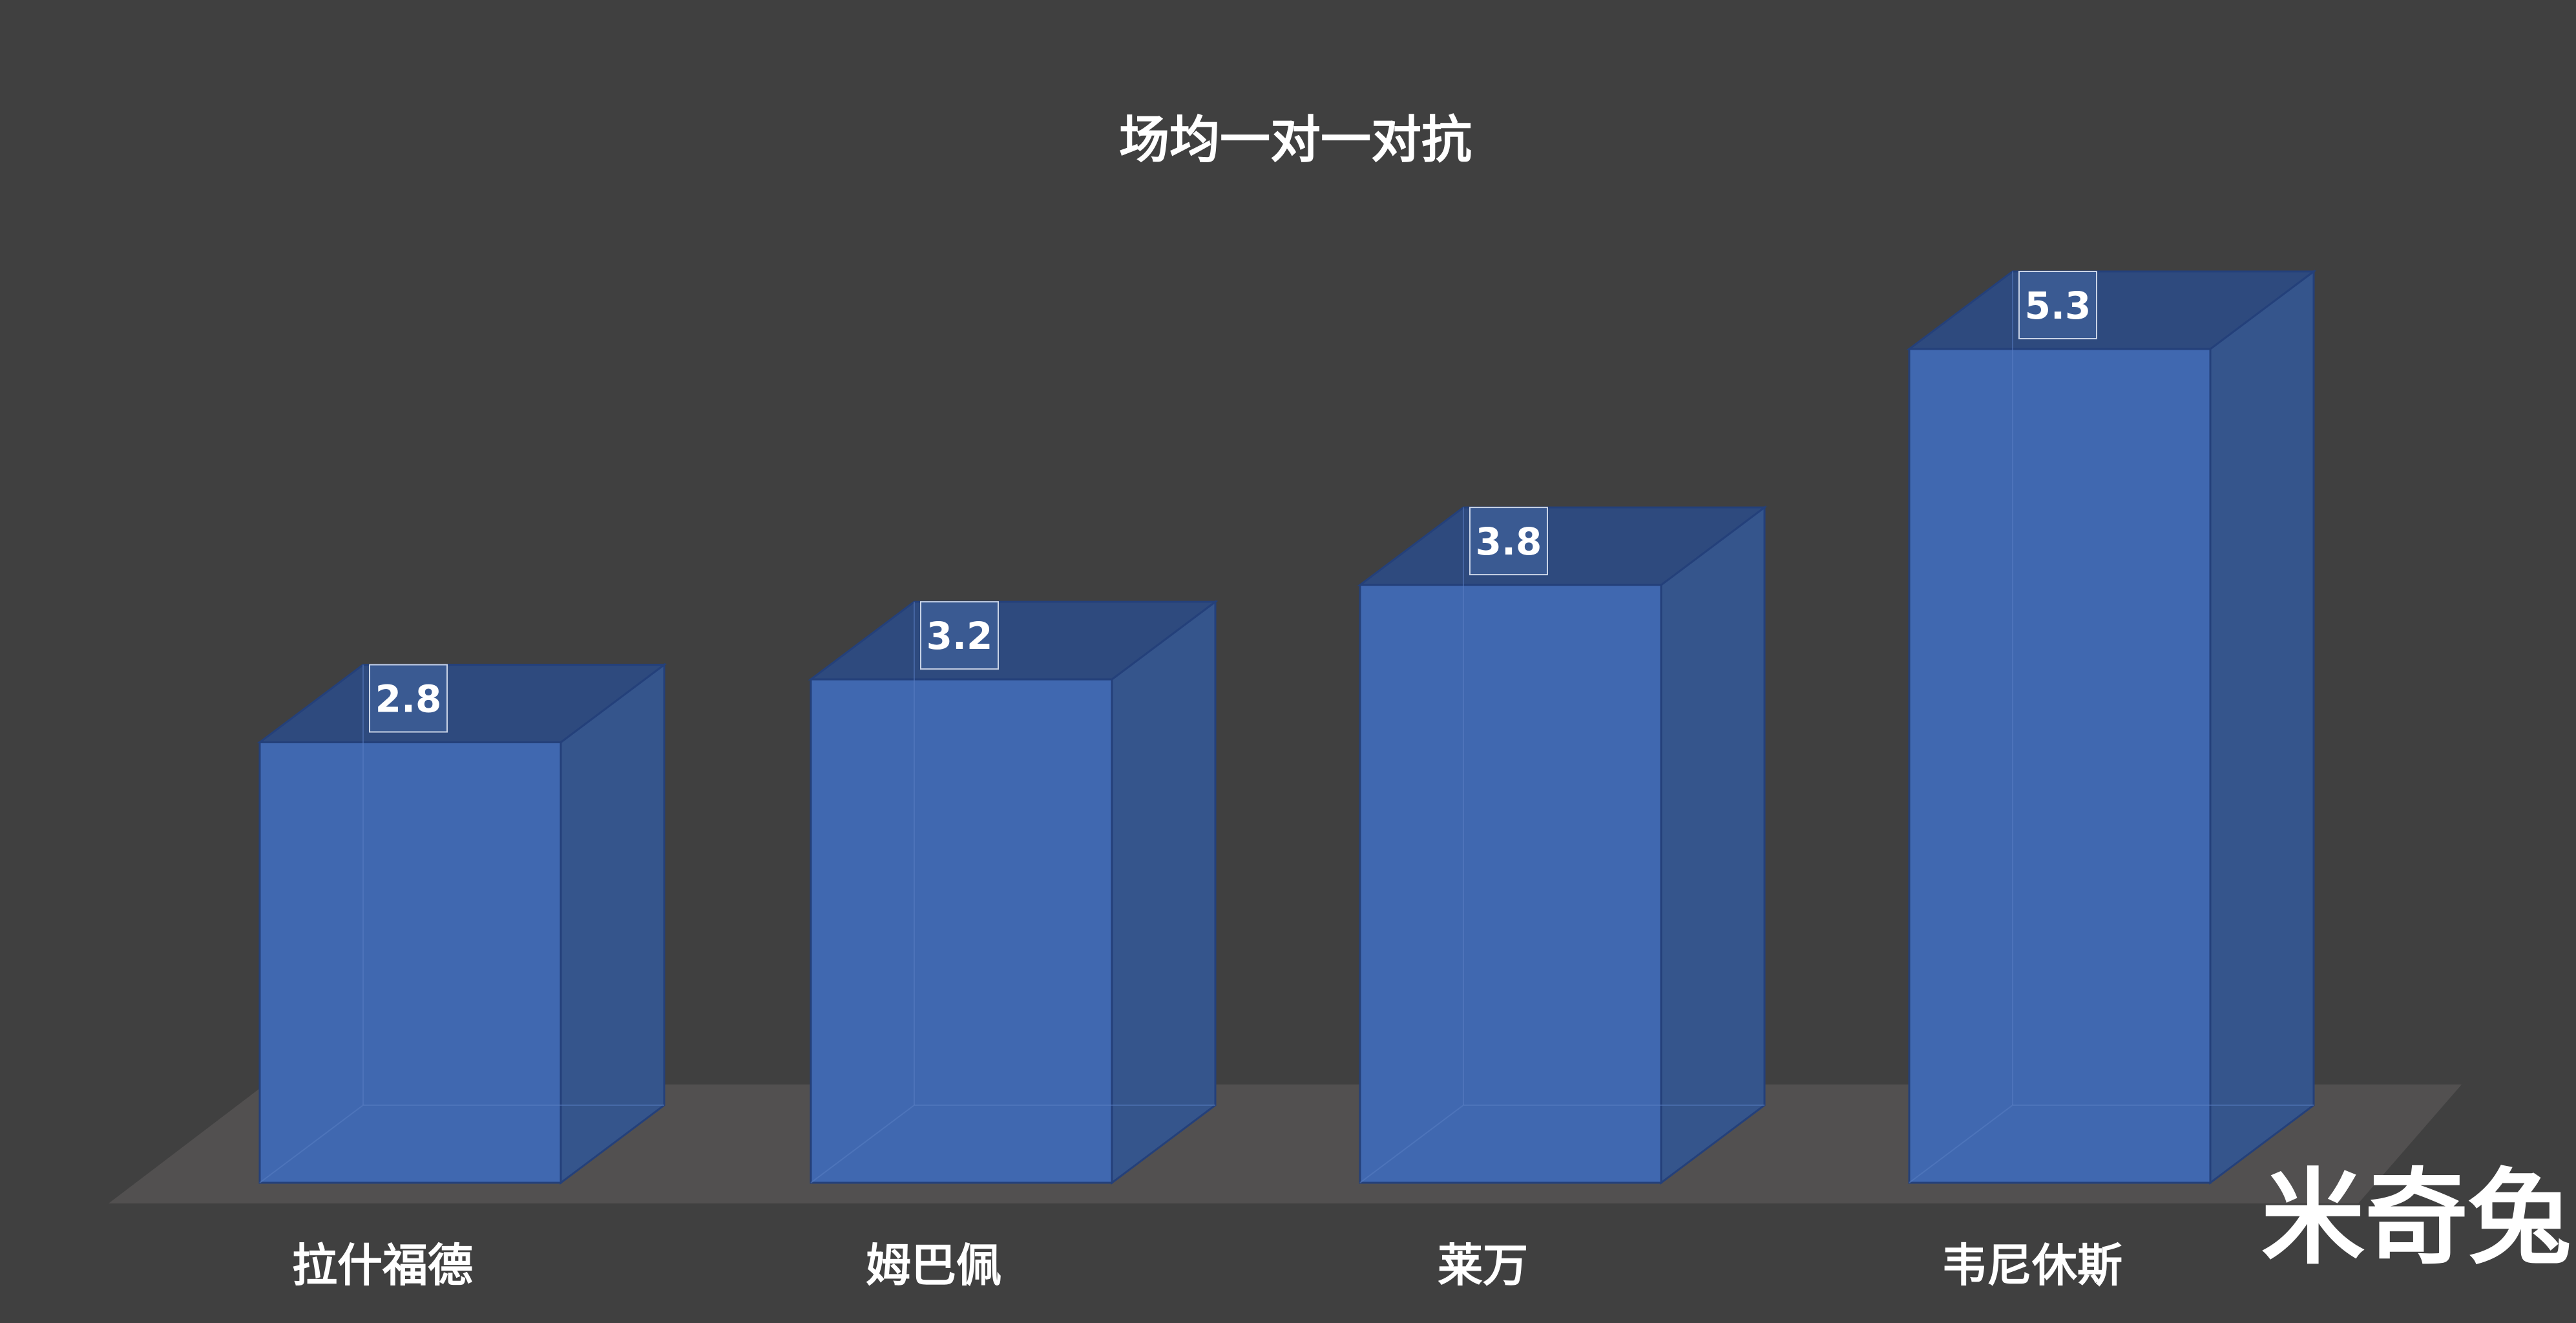 Image resolution: width=2576 pixels, height=1323 pixels. Describe the element at coordinates (1295, 140) in the screenshot. I see `chart-title: 场均一对一对抗` at that location.